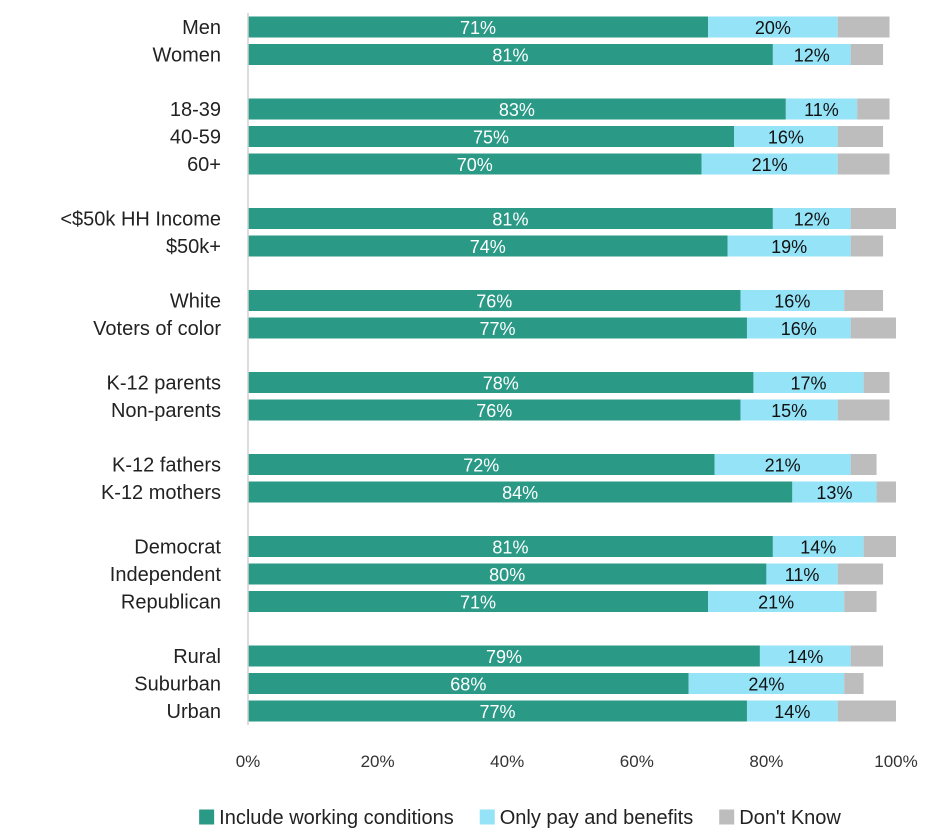  I want to click on bar-only-pay-and-benefits-women, so click(811, 54).